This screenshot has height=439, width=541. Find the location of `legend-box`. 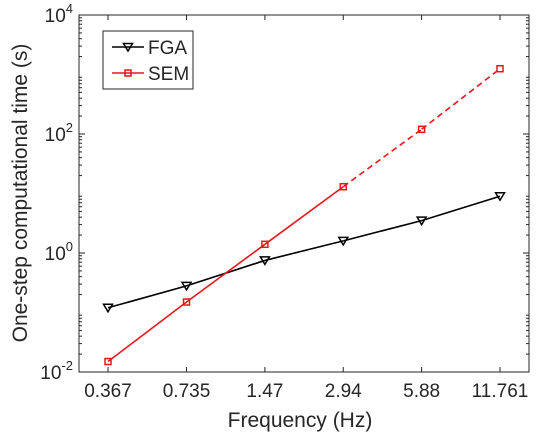

legend-box is located at coordinates (148, 60).